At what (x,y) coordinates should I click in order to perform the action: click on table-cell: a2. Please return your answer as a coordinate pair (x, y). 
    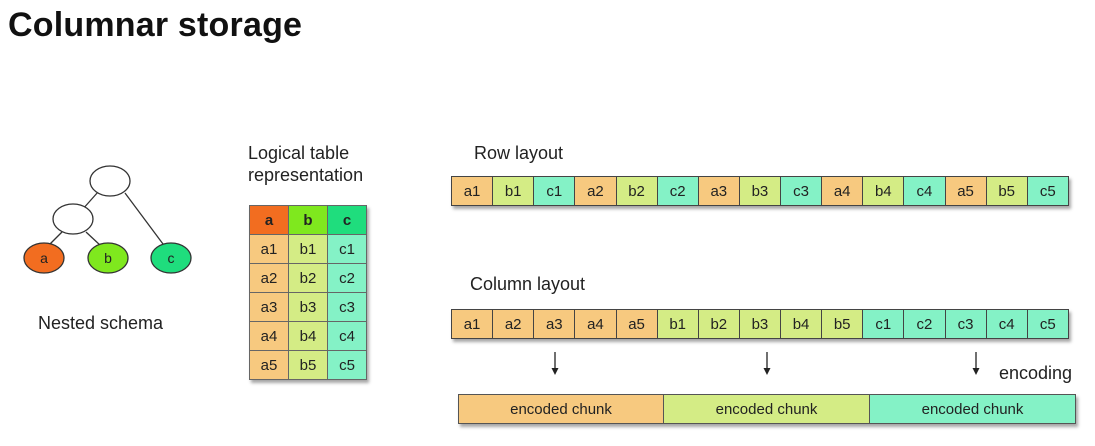
    Looking at the image, I should click on (269, 278).